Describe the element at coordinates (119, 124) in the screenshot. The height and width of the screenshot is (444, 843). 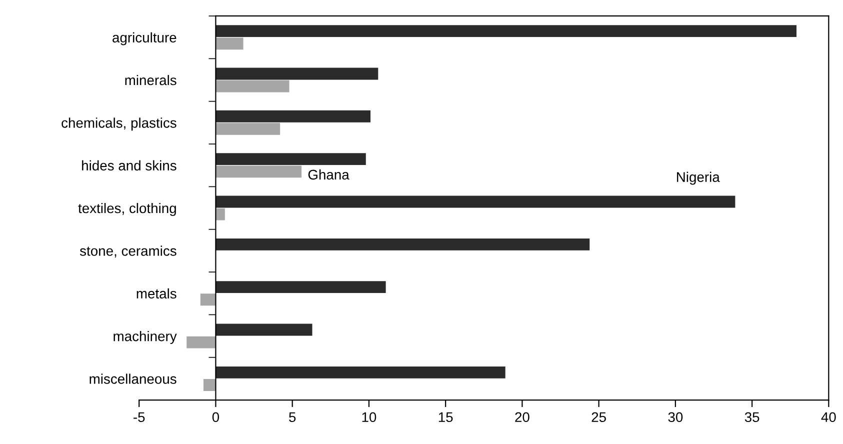
I see `y-tick-label: chemicals, plastics` at that location.